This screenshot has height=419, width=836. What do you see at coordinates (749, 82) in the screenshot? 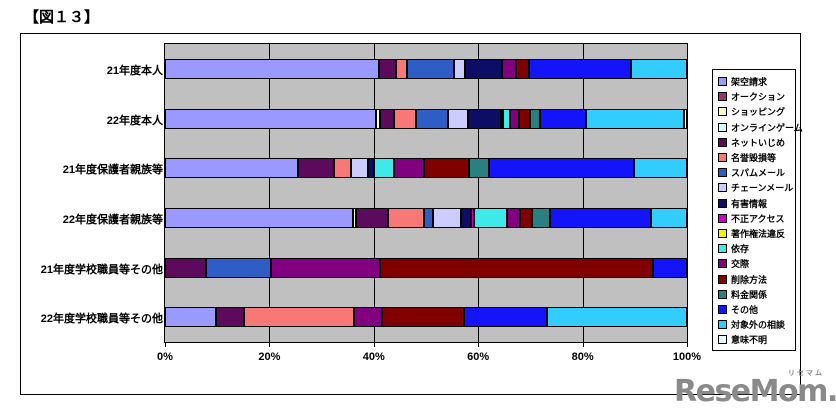
I see `legend-label: 架空請求` at bounding box center [749, 82].